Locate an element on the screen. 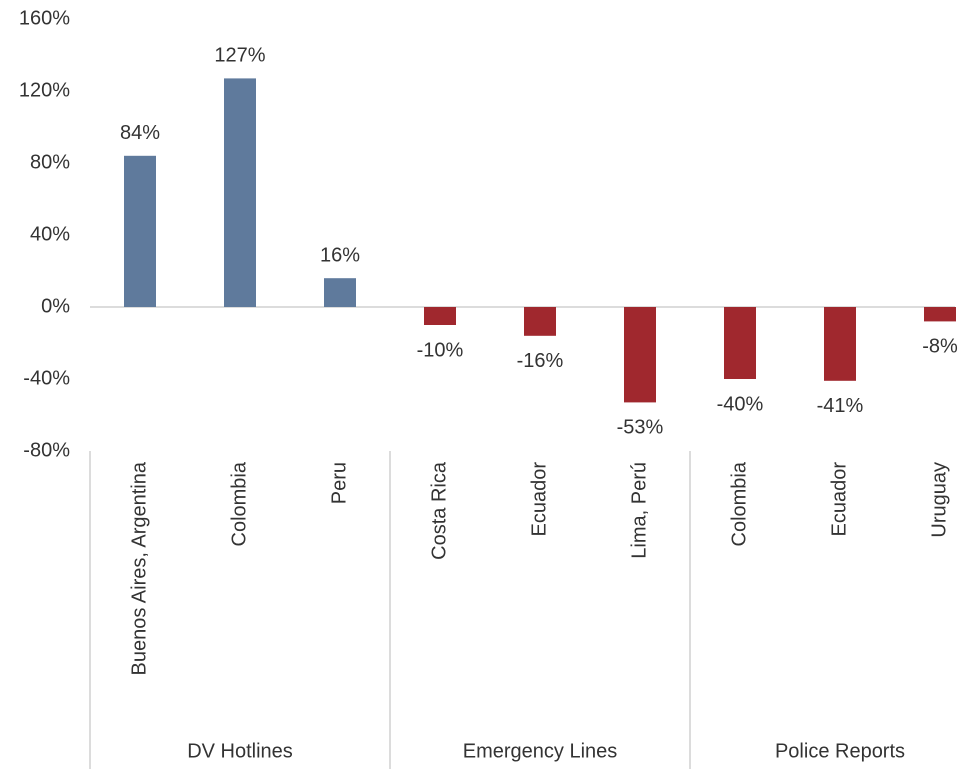 This screenshot has width=978, height=774. x-tick-label: Costa Rica is located at coordinates (439, 510).